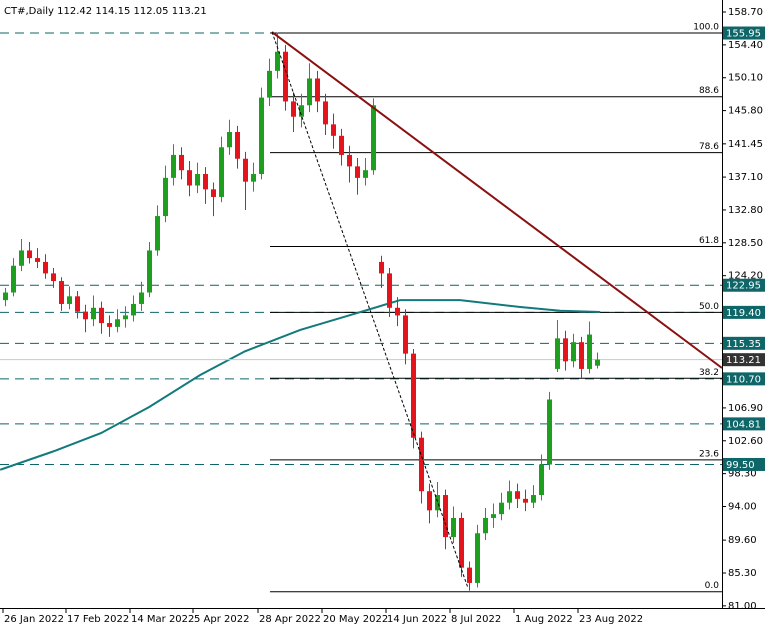 This screenshot has height=629, width=765. Describe the element at coordinates (34, 619) in the screenshot. I see `x-tick-label: 26 Jan 2022` at that location.